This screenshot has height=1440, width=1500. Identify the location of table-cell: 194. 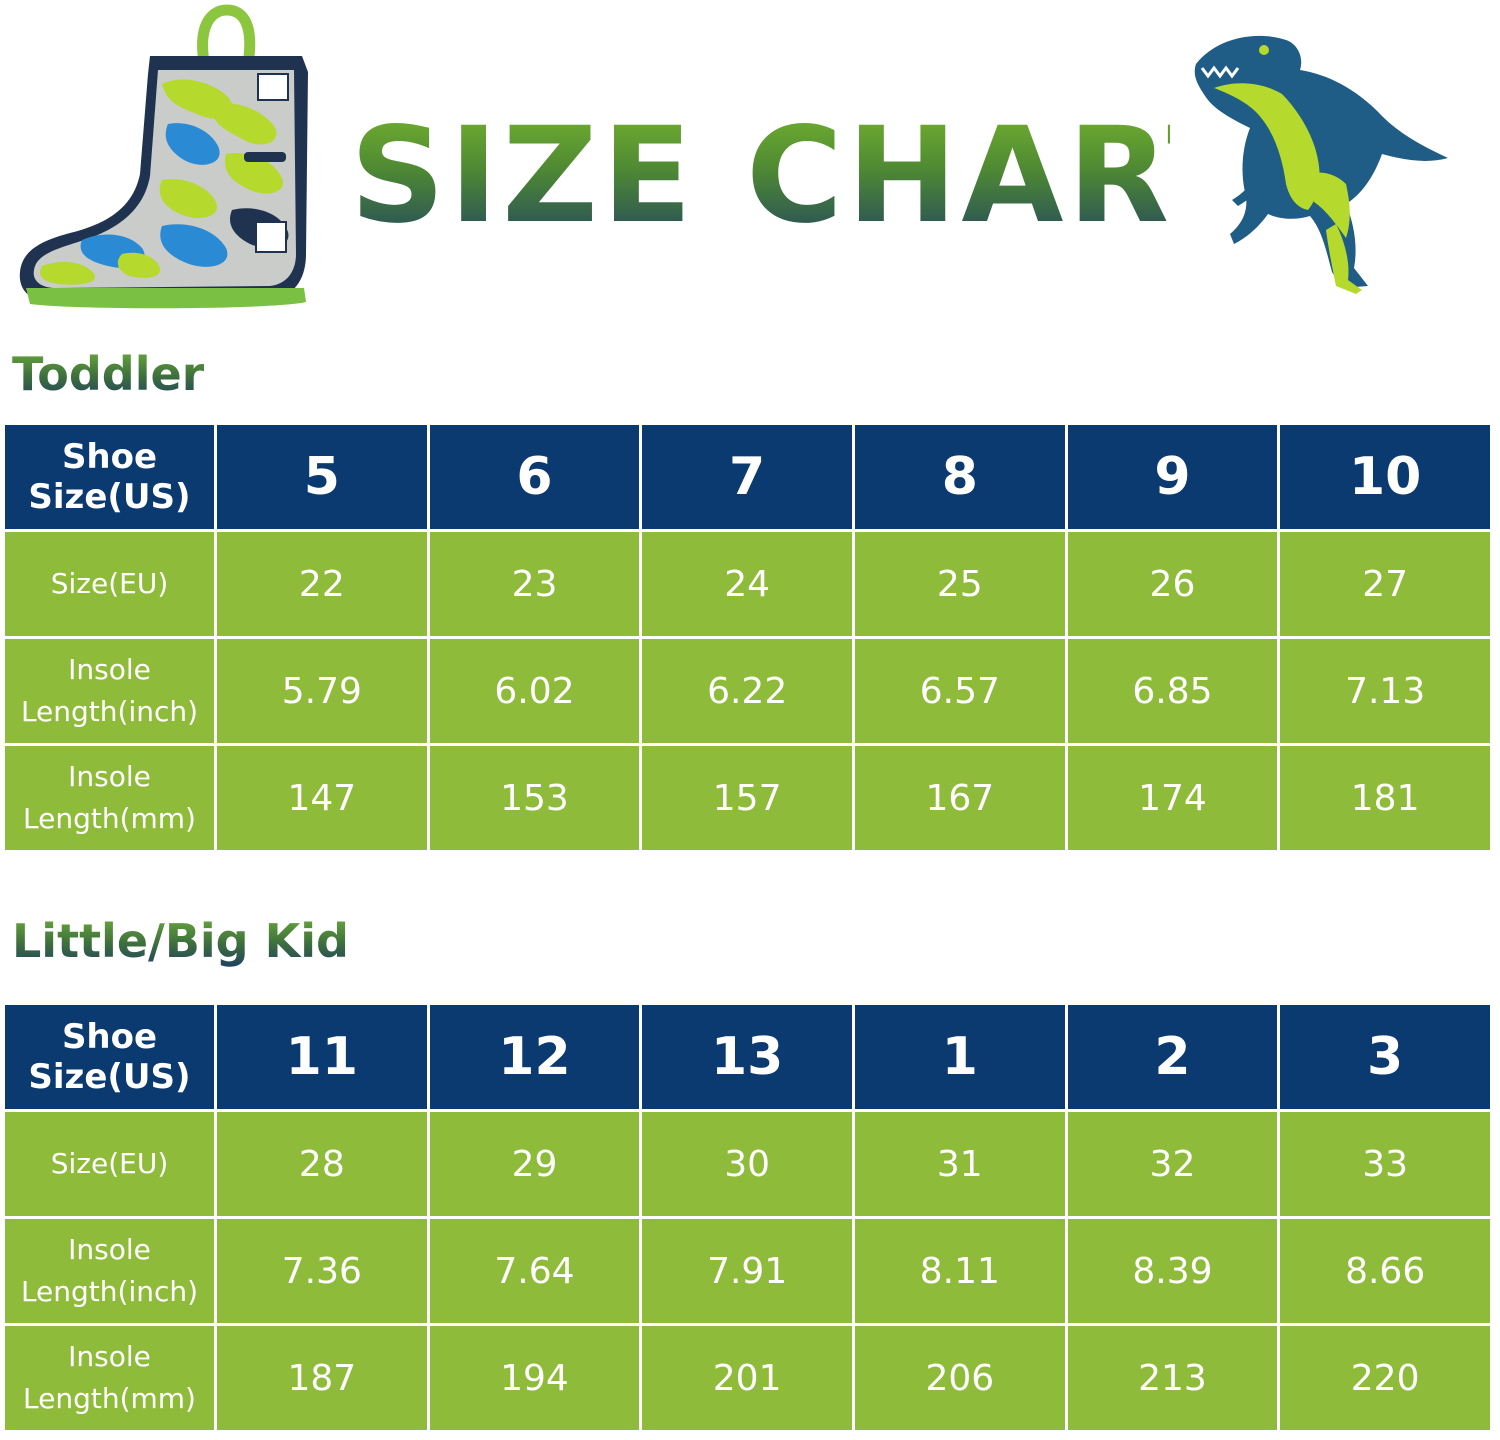
(534, 1378).